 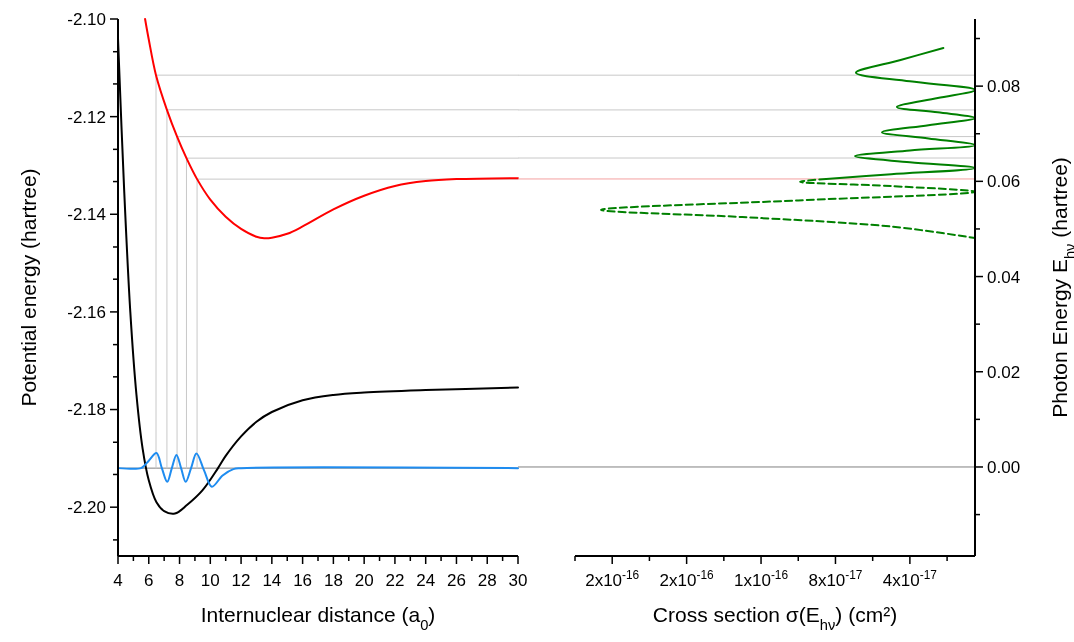 I want to click on x-tick-label: 4, so click(x=118, y=580).